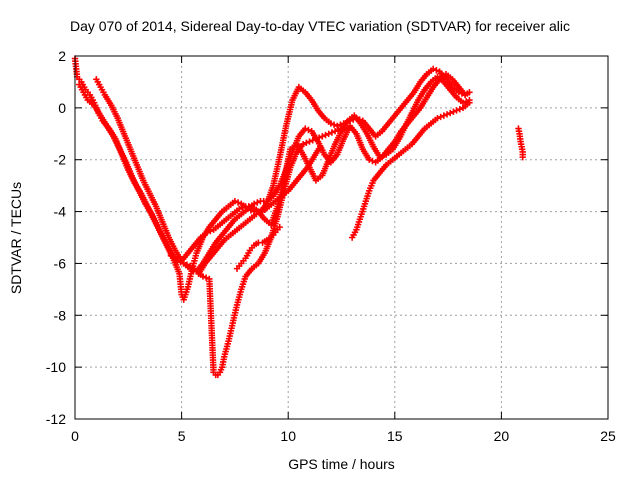  I want to click on y-axis-label: SDTVAR / TECUs, so click(16, 238).